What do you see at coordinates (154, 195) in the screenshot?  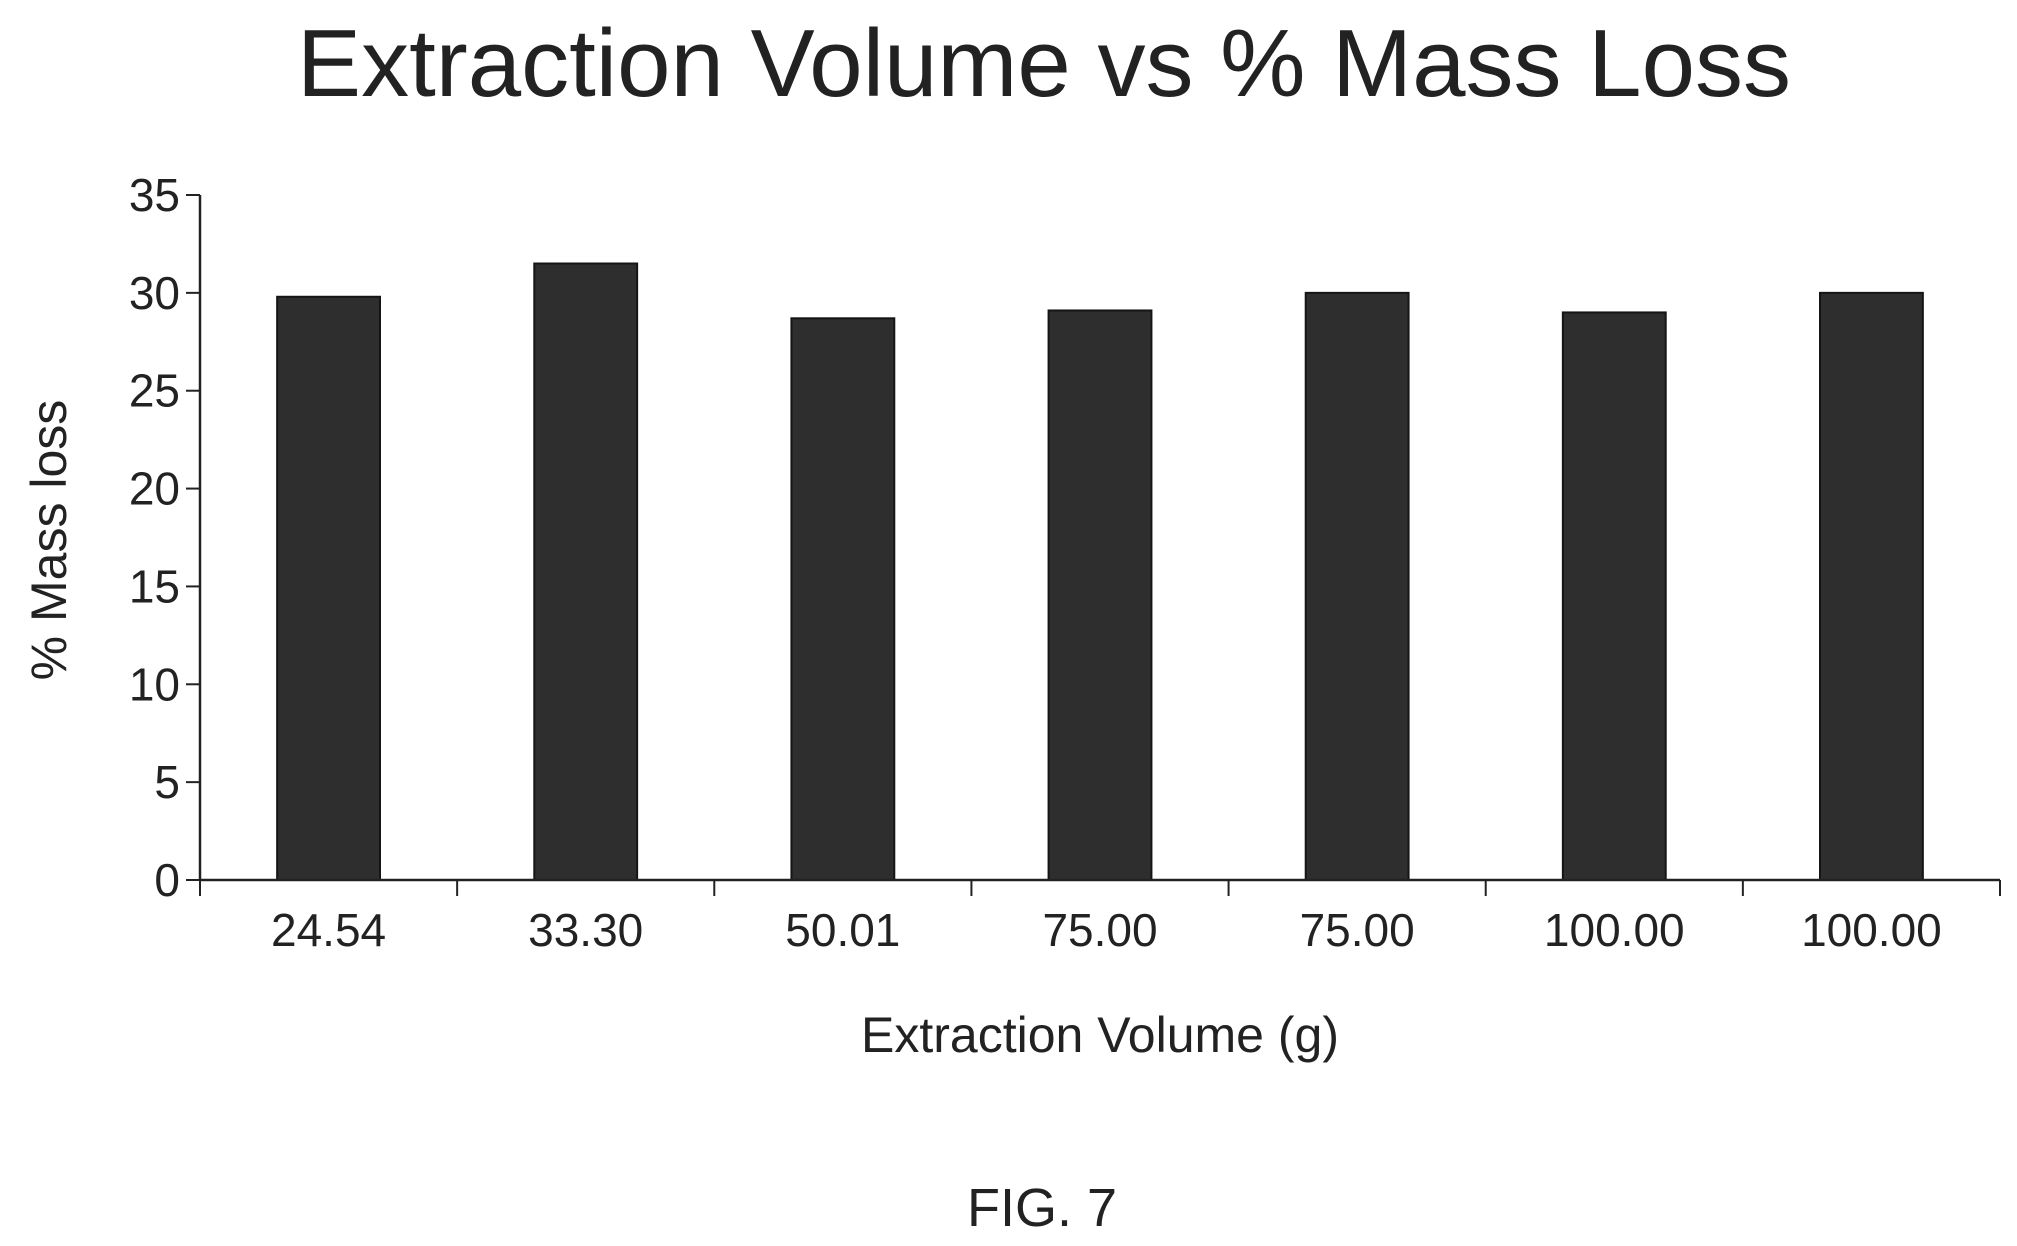 I see `y-tick-label: 35` at bounding box center [154, 195].